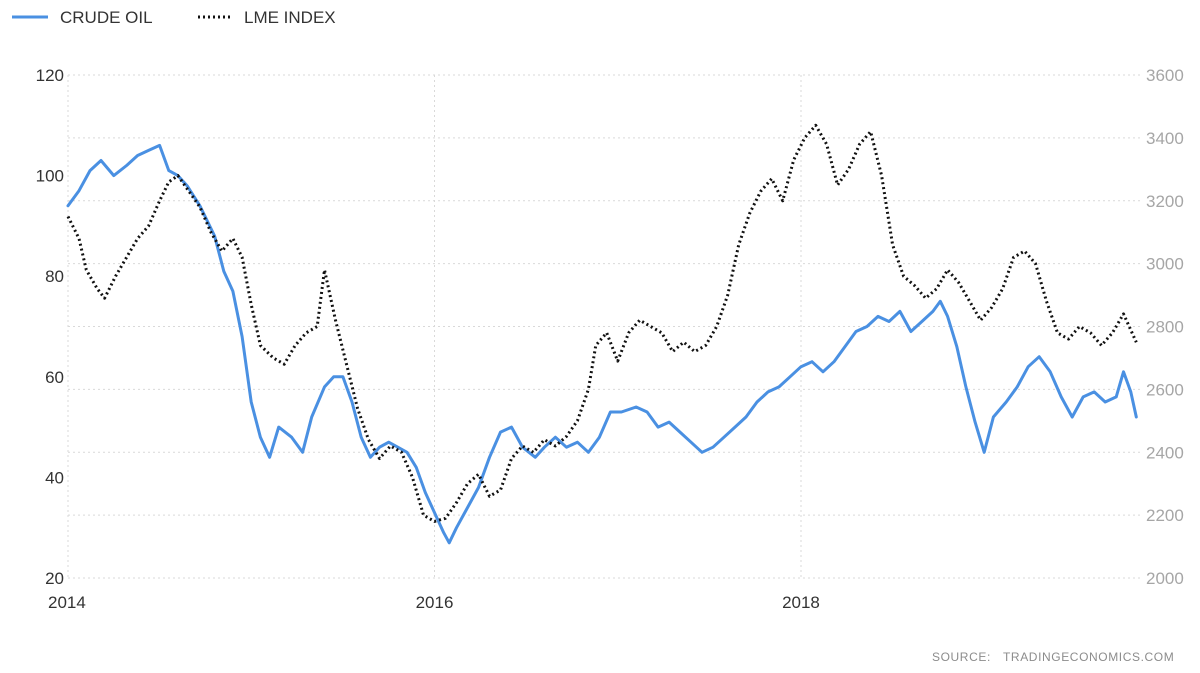 Image resolution: width=1200 pixels, height=673 pixels. What do you see at coordinates (54, 276) in the screenshot?
I see `y-left-tick-label: 80` at bounding box center [54, 276].